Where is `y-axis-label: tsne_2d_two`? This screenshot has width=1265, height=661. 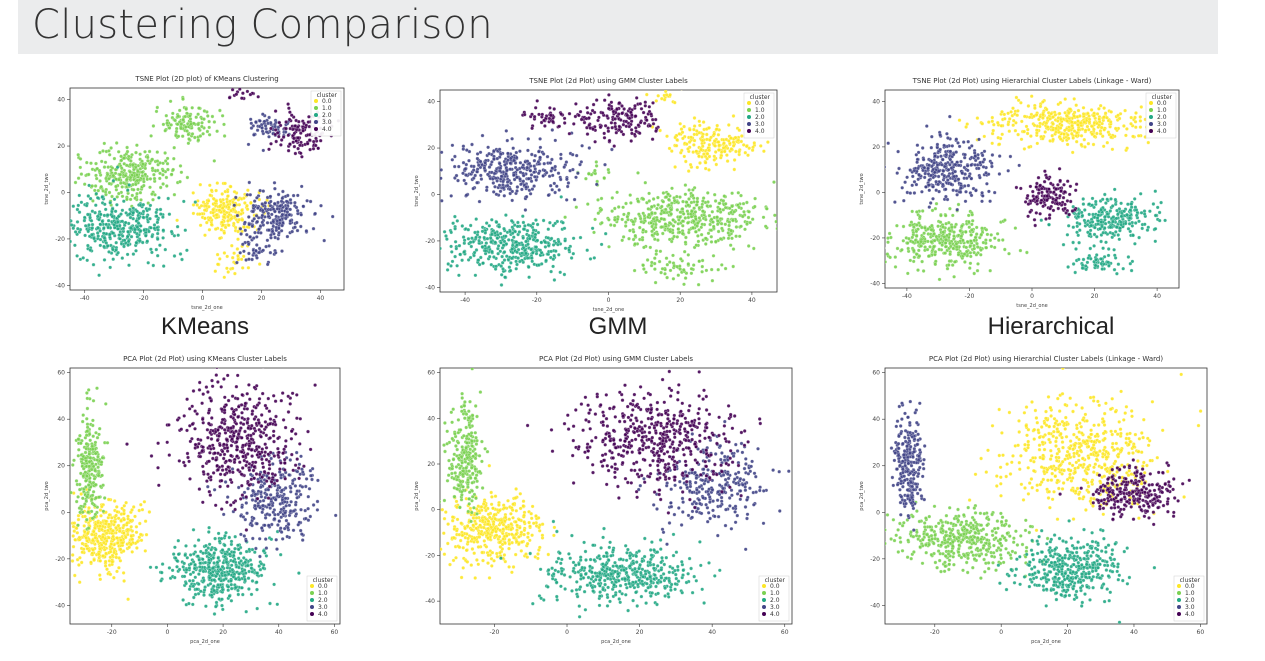
y-axis-label: tsne_2d_two is located at coordinates (862, 188).